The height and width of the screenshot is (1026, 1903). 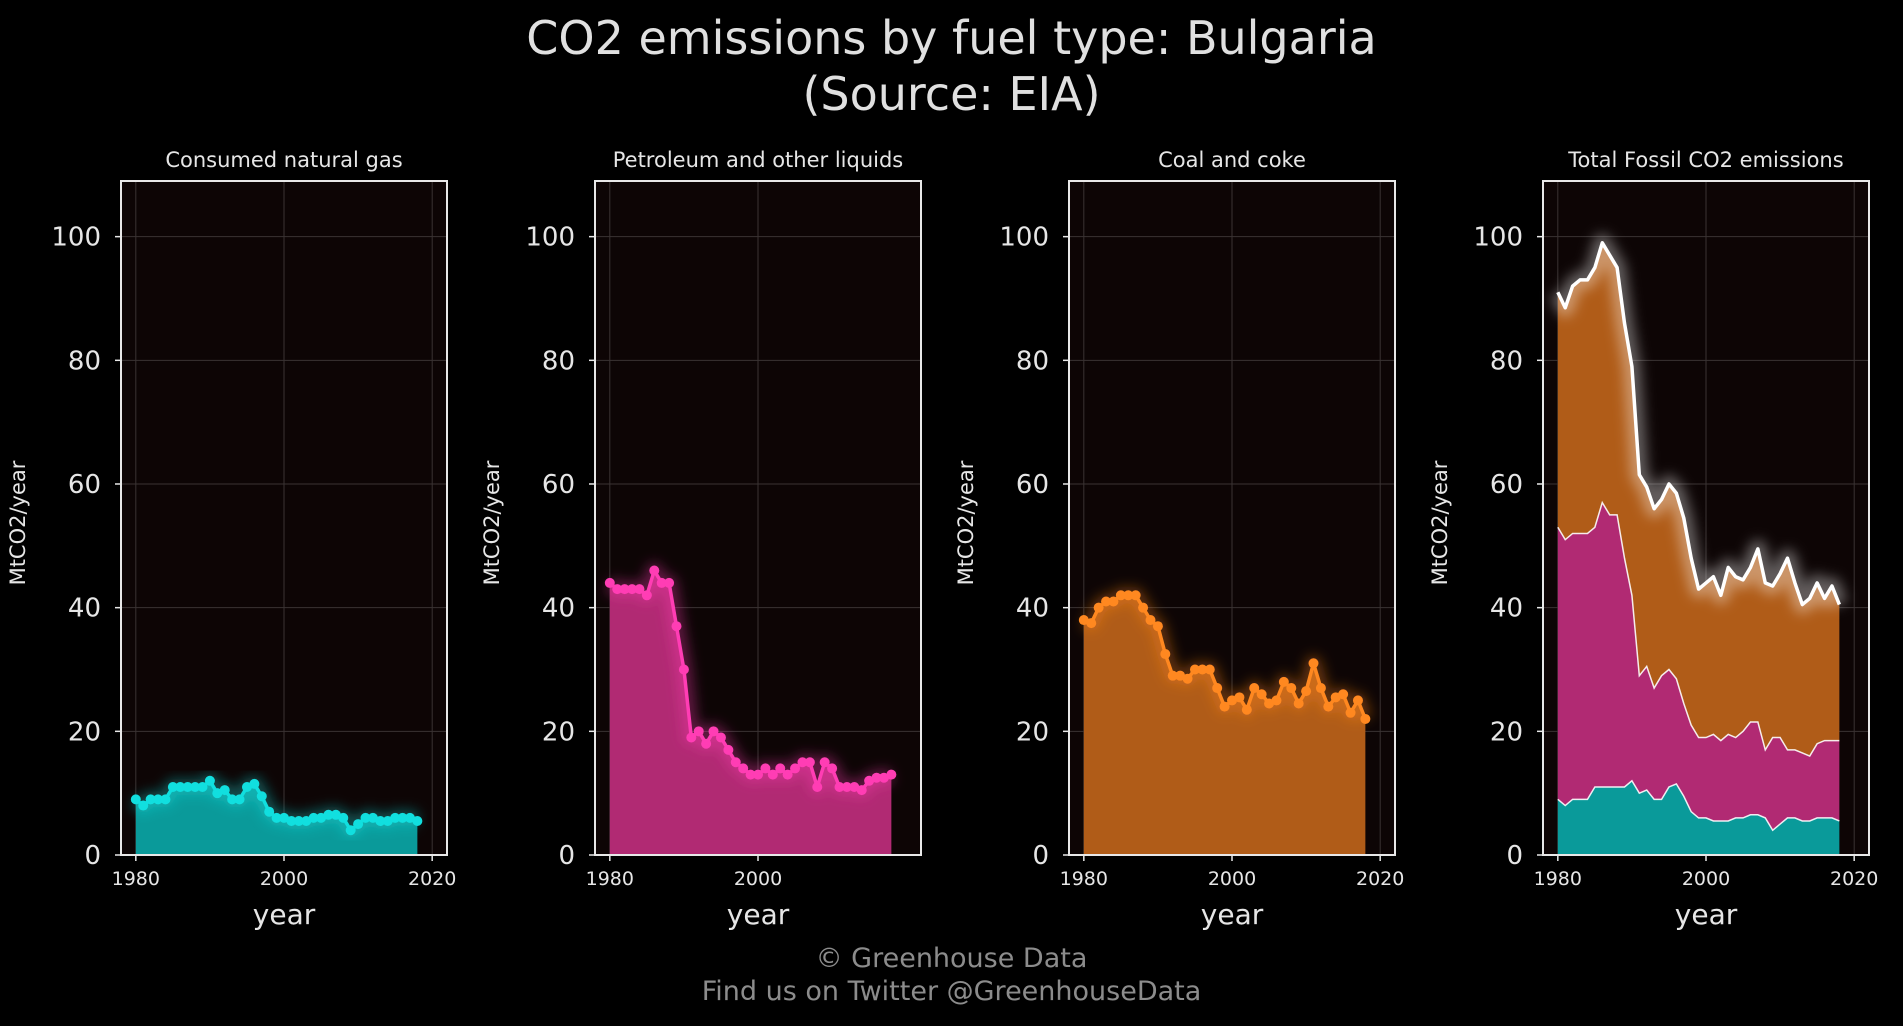 What do you see at coordinates (1698, 424) in the screenshot?
I see `total-line` at bounding box center [1698, 424].